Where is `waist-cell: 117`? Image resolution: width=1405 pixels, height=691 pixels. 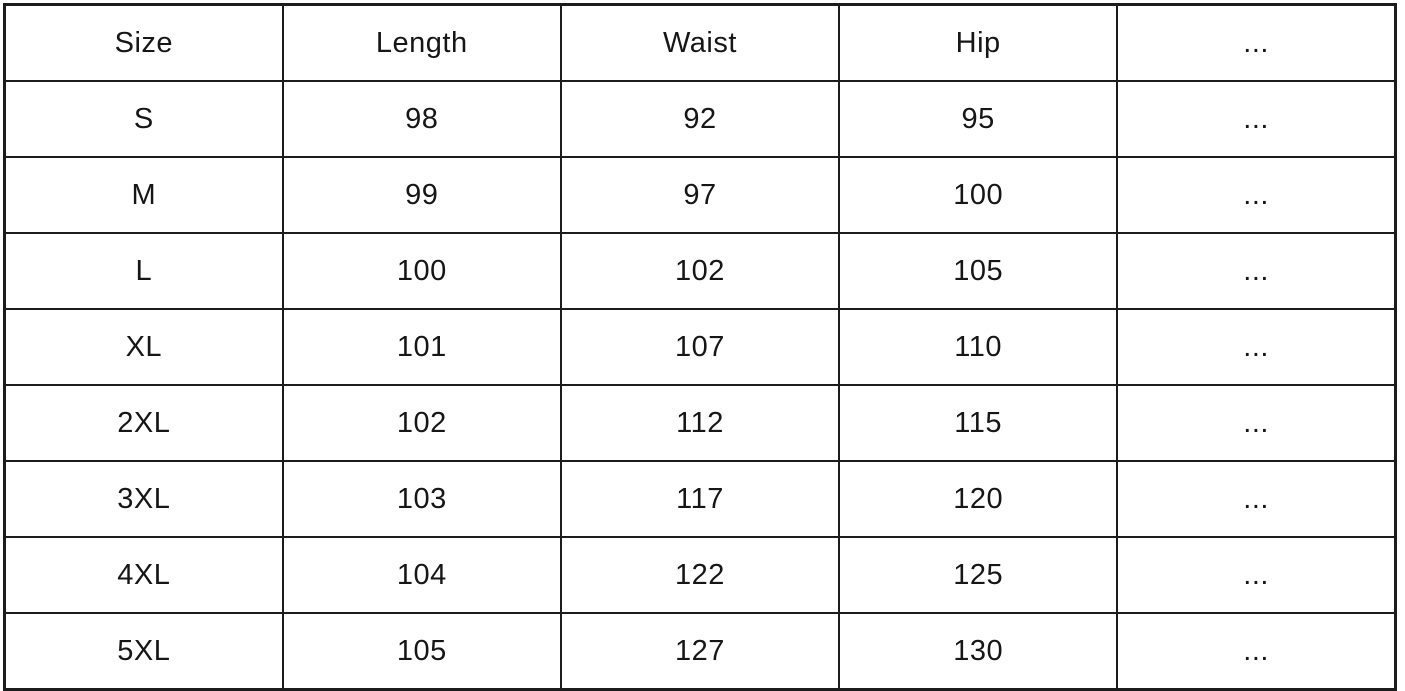 waist-cell: 117 is located at coordinates (700, 499).